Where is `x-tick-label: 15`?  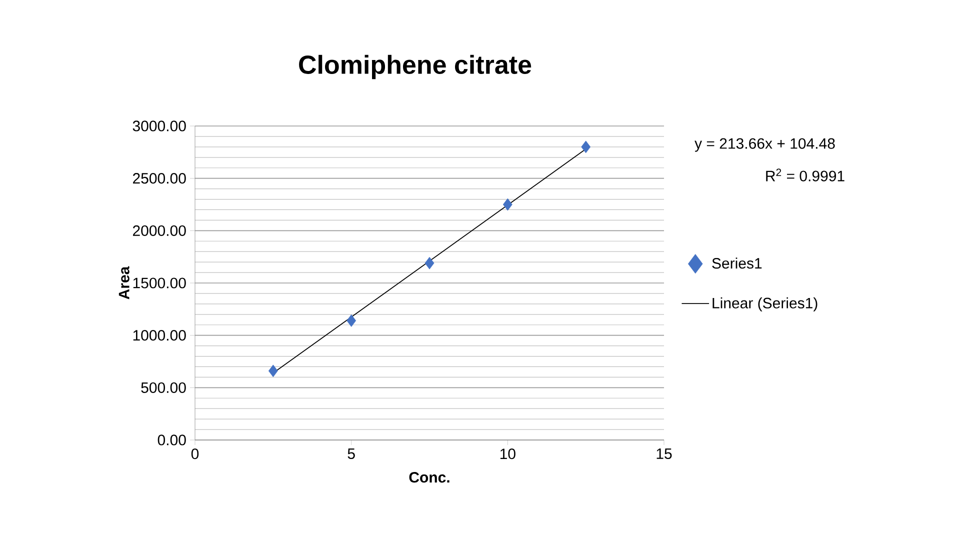
x-tick-label: 15 is located at coordinates (664, 453).